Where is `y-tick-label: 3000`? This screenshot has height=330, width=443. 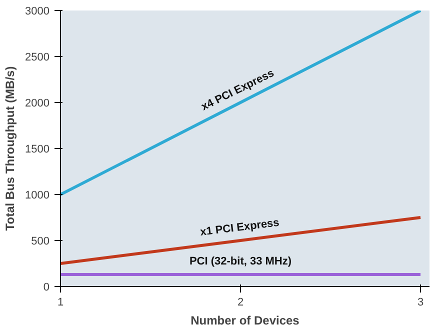 y-tick-label: 3000 is located at coordinates (37, 12).